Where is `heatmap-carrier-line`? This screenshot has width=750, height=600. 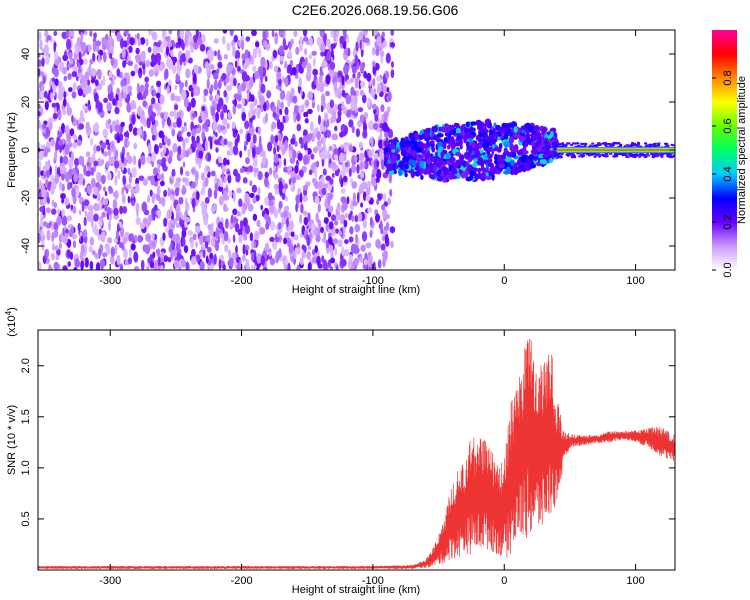
heatmap-carrier-line is located at coordinates (615, 150).